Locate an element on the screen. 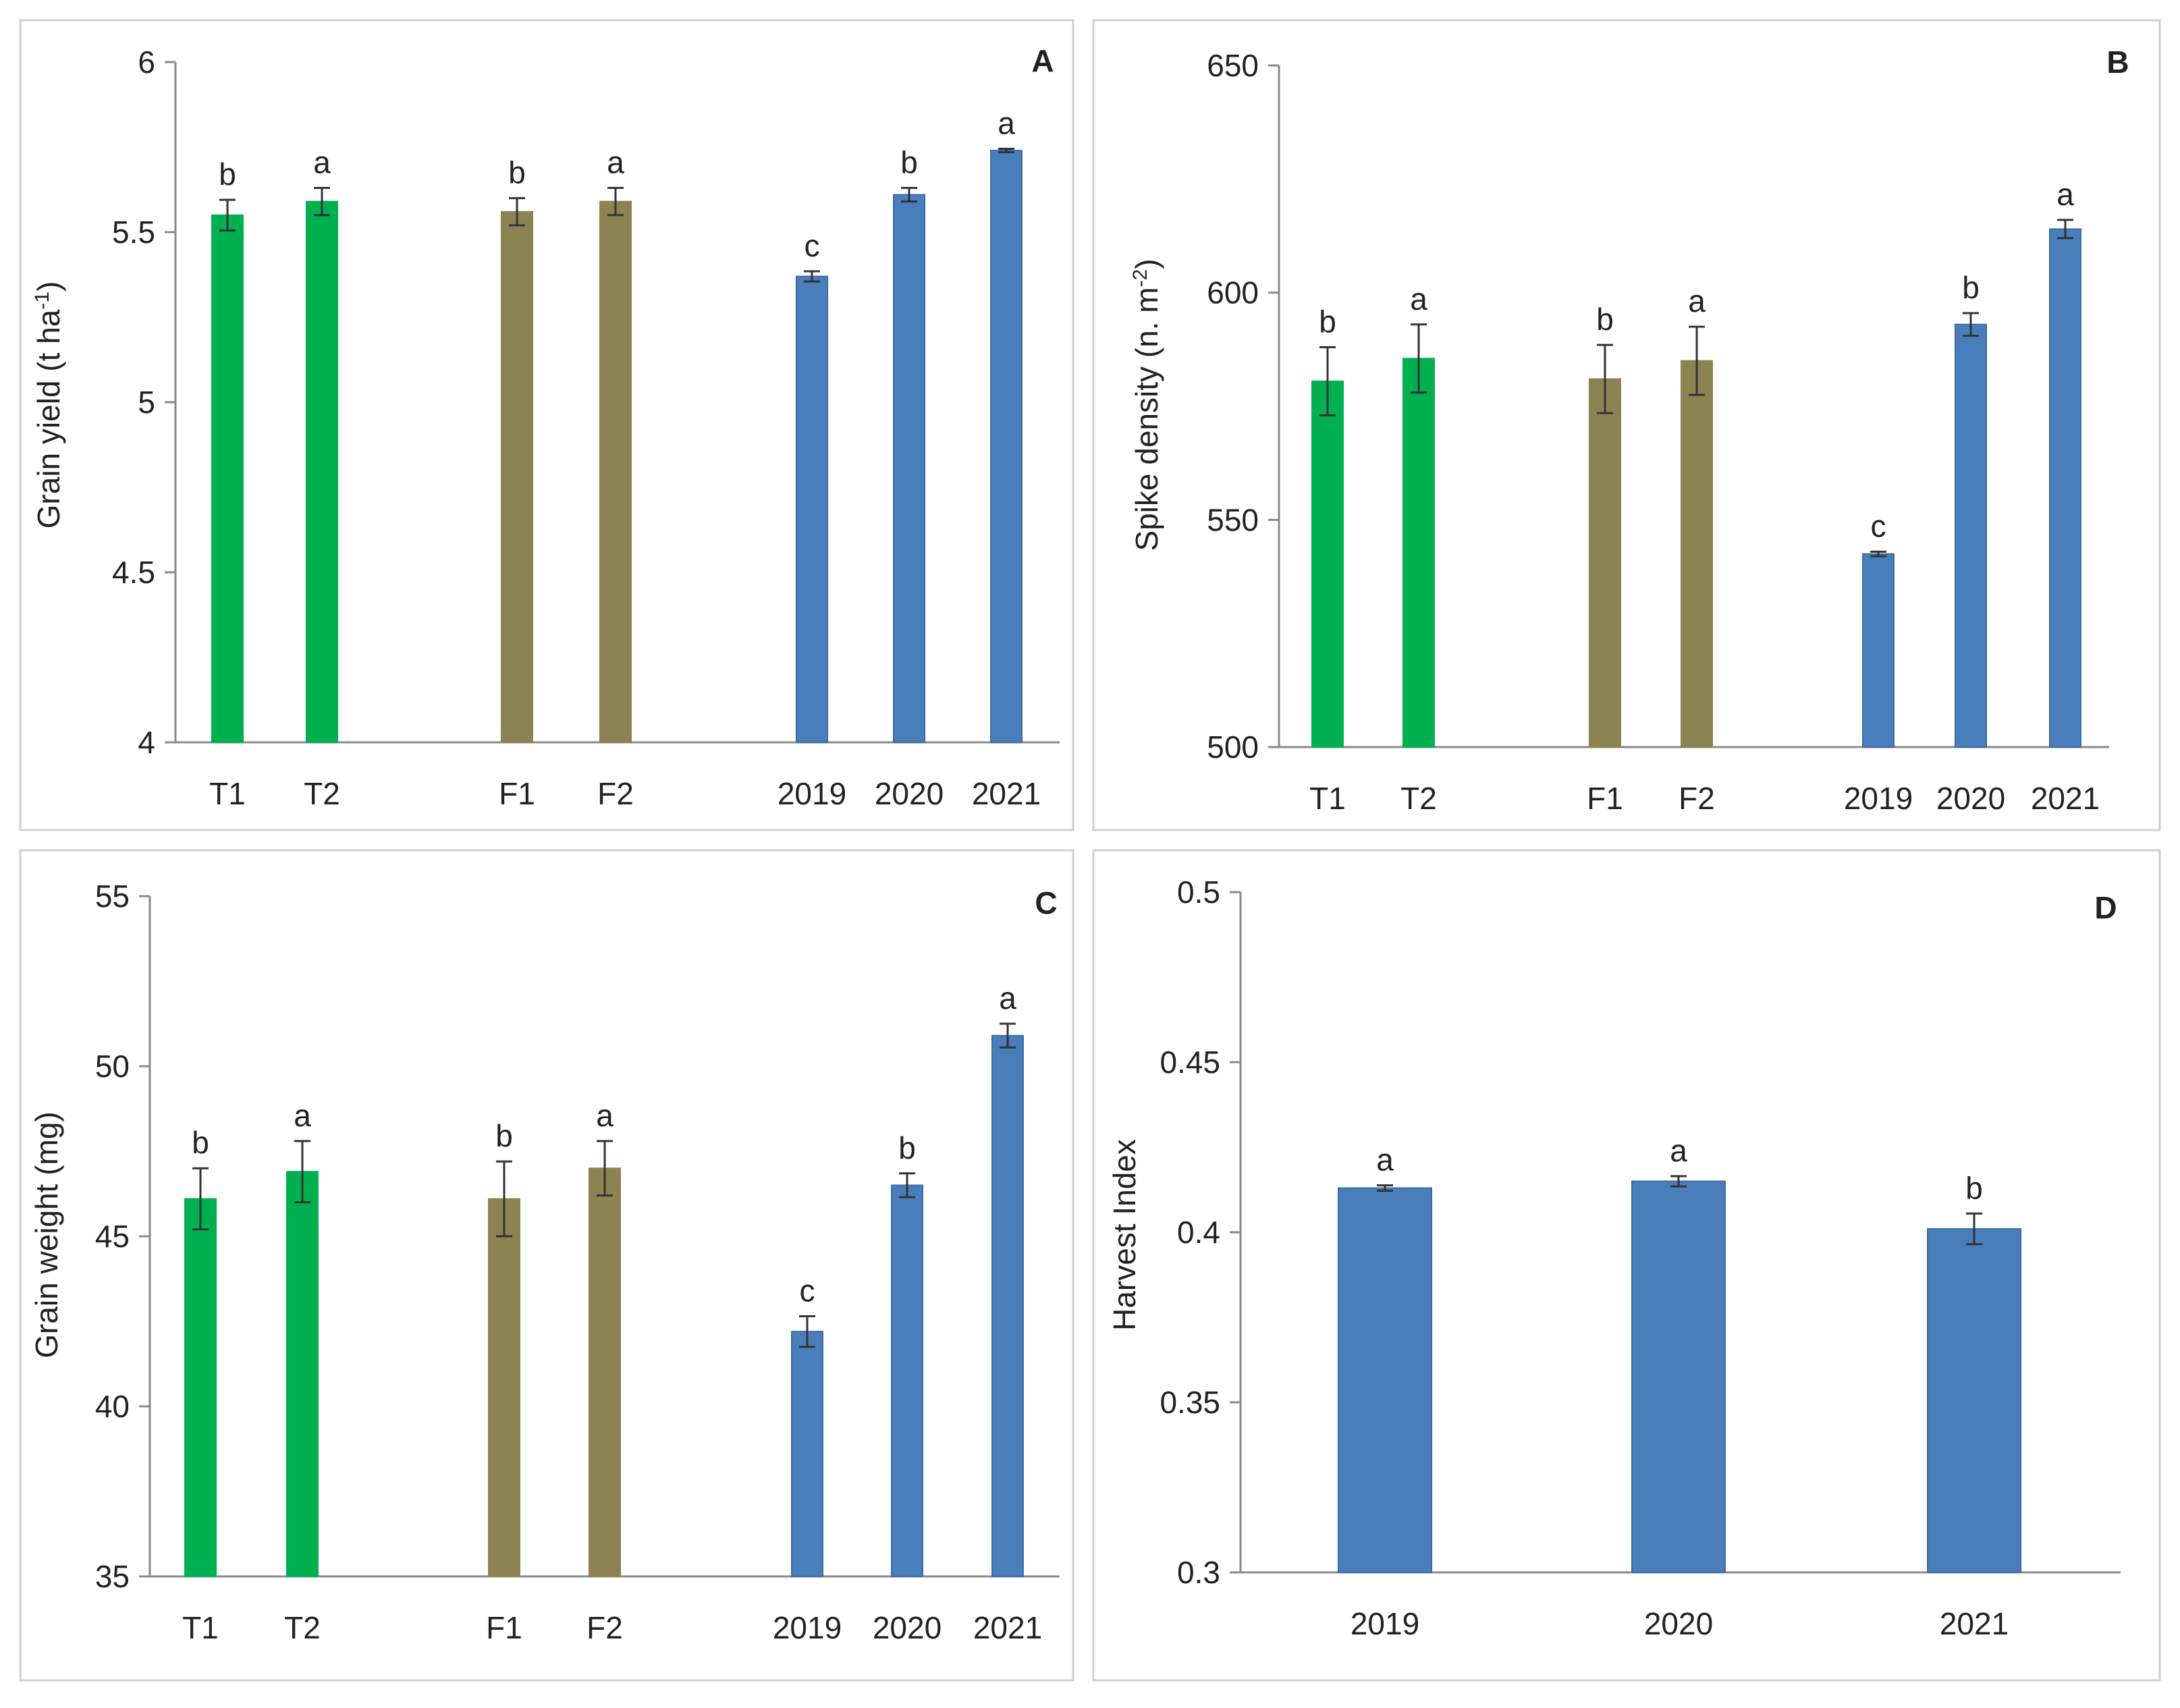 The width and height of the screenshot is (2180, 1708). y-tick-label: 550 is located at coordinates (1233, 519).